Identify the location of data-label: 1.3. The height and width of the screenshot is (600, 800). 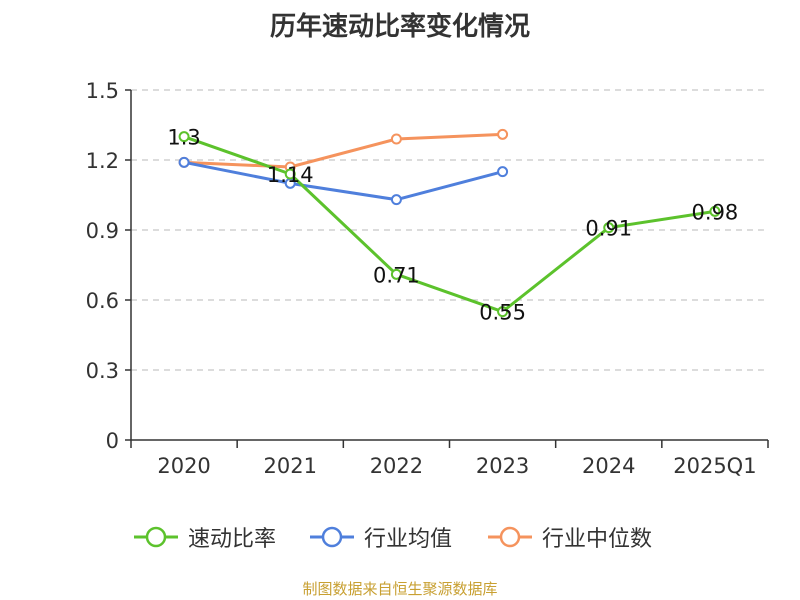
(183, 138).